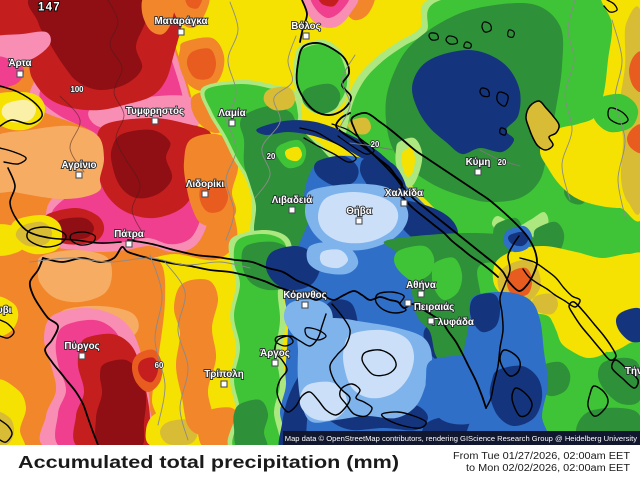 Image resolution: width=640 pixels, height=480 pixels. I want to click on svg-text:Accumulated total precipitatio: Accumulated total precipitation (mm), so click(208, 462).